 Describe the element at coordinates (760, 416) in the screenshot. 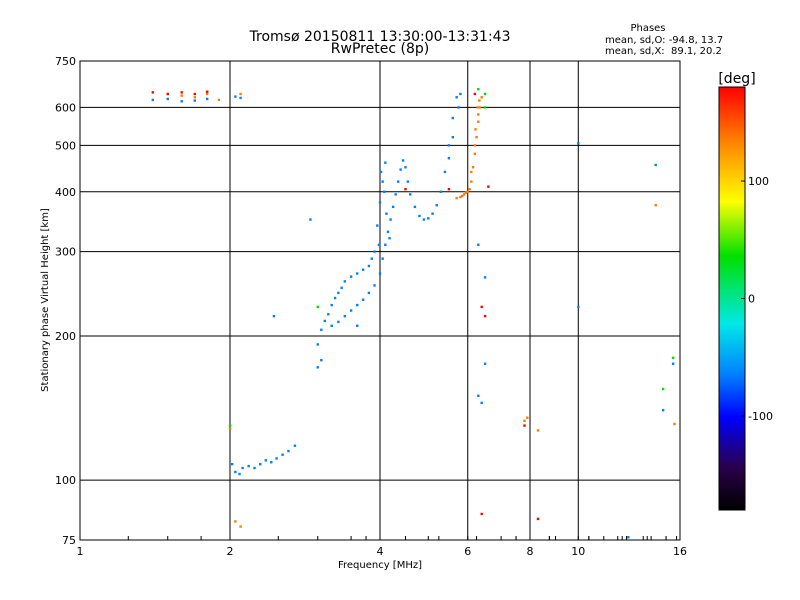

I see `colorbar-tick-label: -100` at that location.